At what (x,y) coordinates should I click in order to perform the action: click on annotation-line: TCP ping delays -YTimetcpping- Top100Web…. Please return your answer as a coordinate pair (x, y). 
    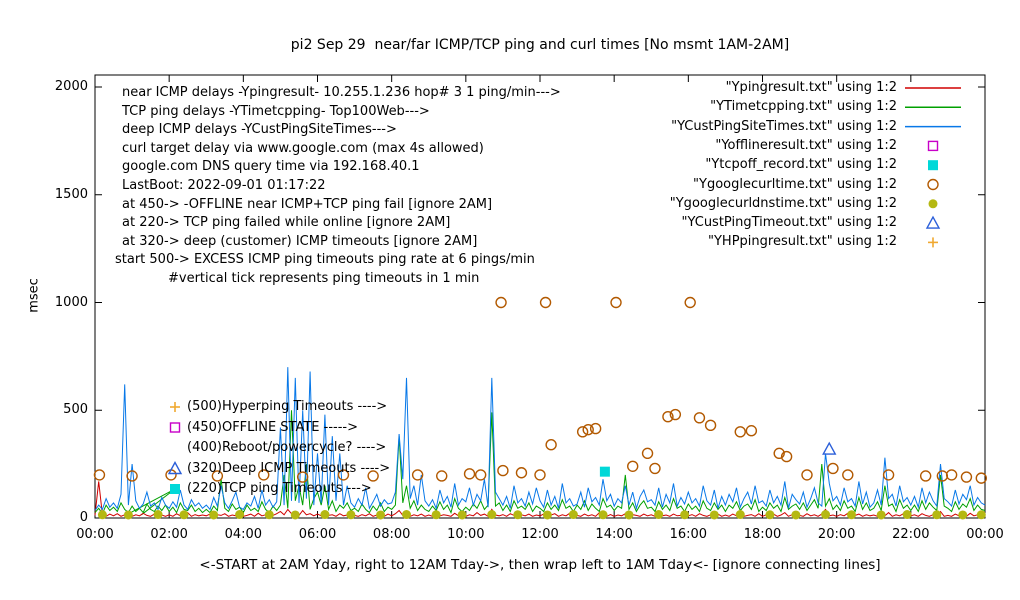
    Looking at the image, I should click on (276, 111).